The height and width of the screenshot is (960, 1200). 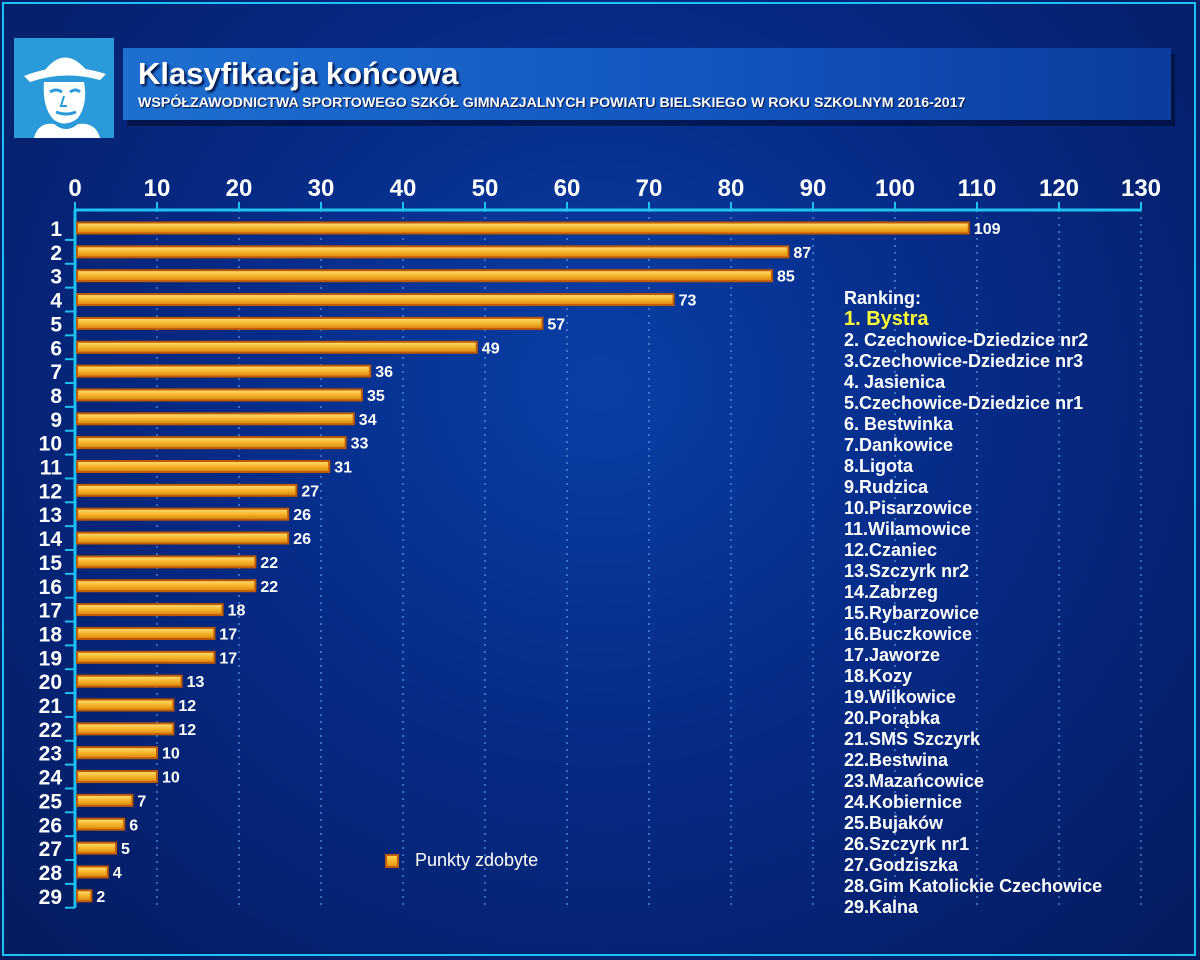 What do you see at coordinates (964, 361) in the screenshot?
I see `ranking-item: 3.Czechowice-Dziedzice nr3` at bounding box center [964, 361].